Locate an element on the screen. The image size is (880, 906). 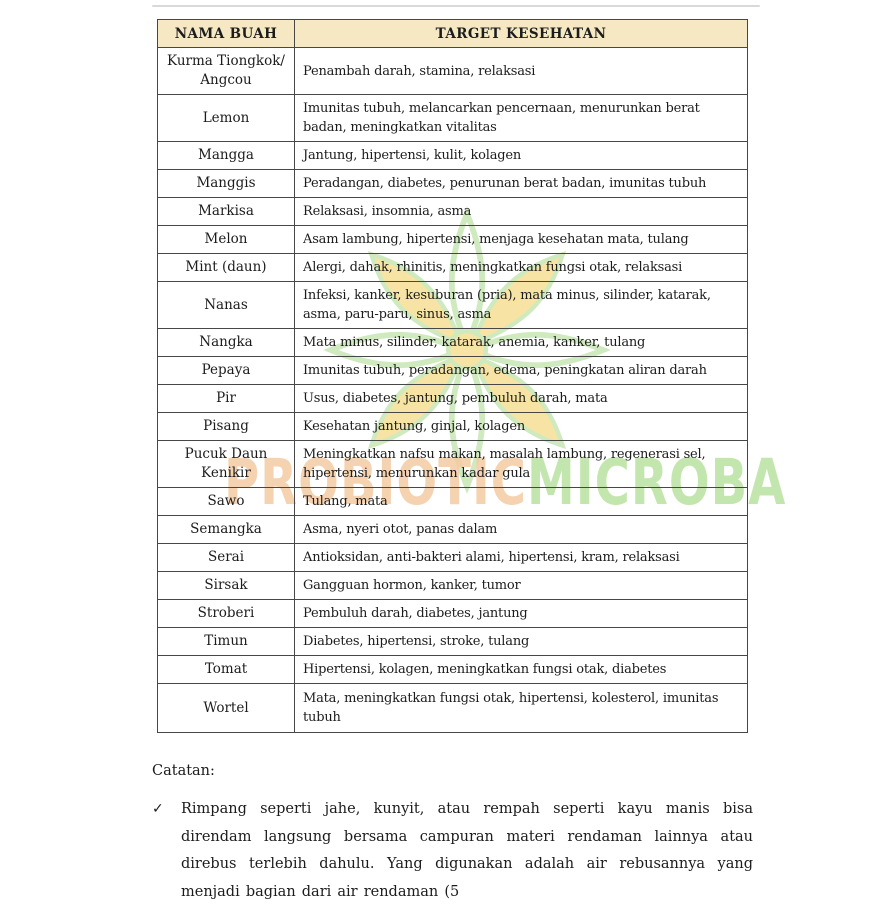
fruit-name: Pepaya is located at coordinates (226, 370).